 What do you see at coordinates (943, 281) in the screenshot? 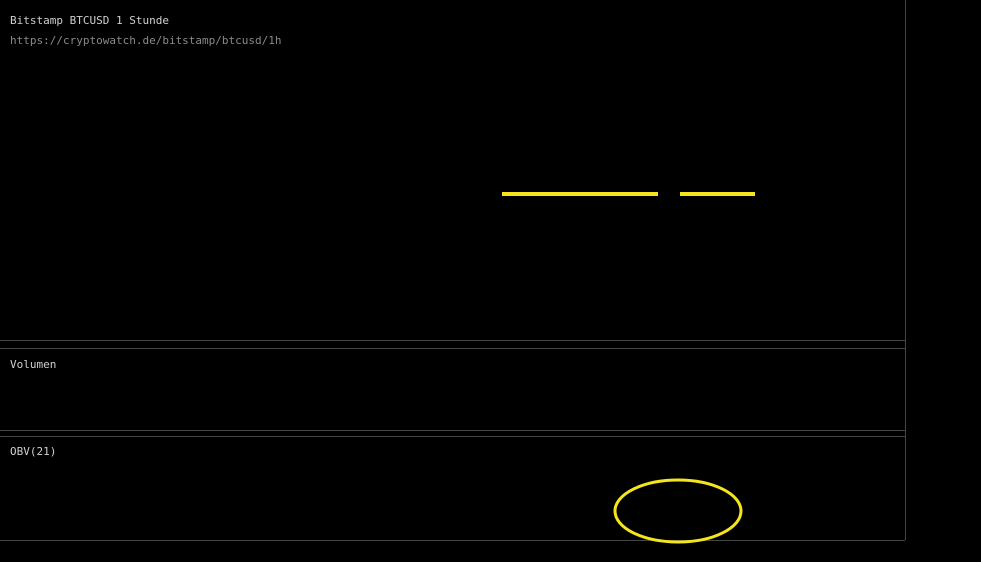
I see `axis-area` at bounding box center [943, 281].